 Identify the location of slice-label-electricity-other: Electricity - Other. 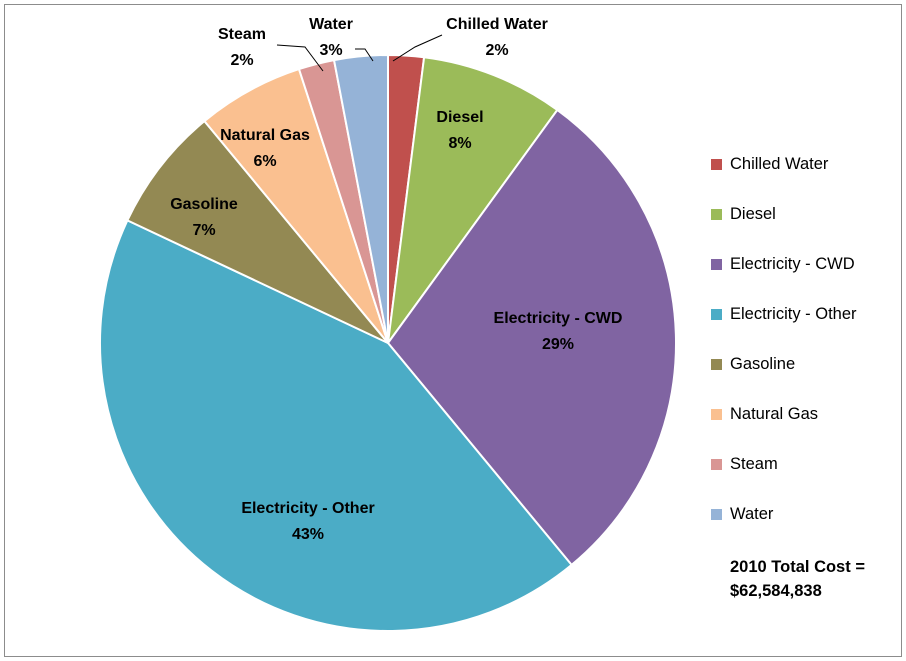
(307, 508).